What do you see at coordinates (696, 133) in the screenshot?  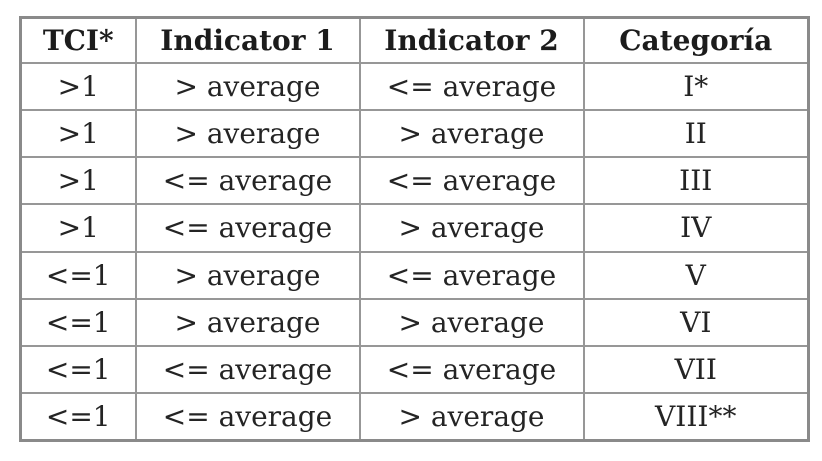 I see `category-cell: II` at bounding box center [696, 133].